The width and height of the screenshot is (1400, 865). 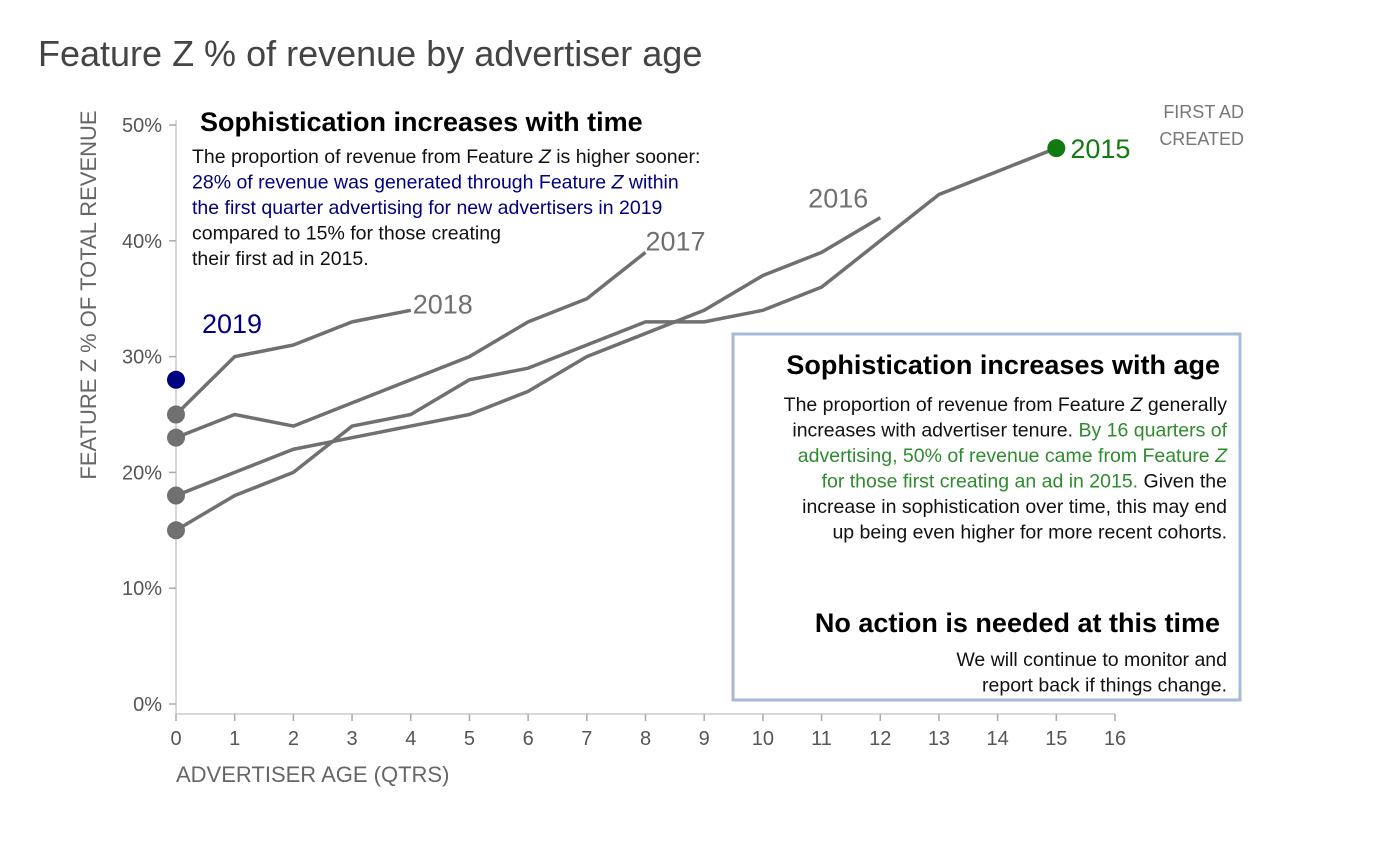 I want to click on y-tick-label: 40%, so click(x=142, y=242).